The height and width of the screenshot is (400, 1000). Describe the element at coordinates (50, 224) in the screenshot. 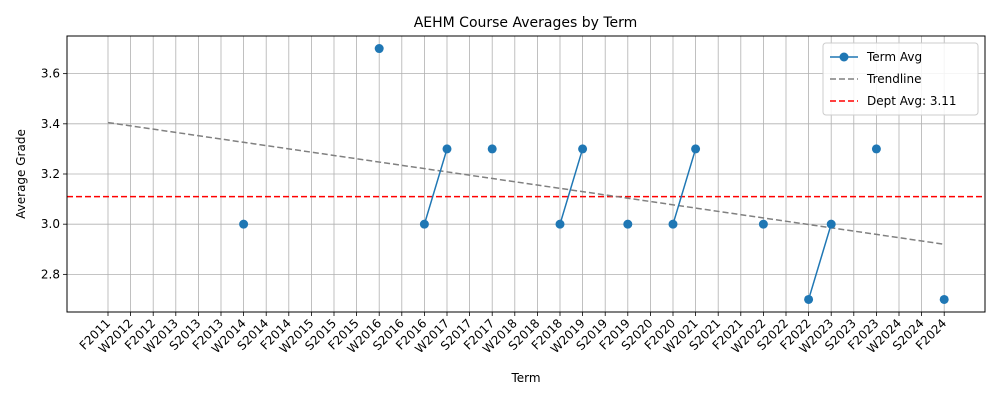

I see `y-tick-label: 3.0` at that location.